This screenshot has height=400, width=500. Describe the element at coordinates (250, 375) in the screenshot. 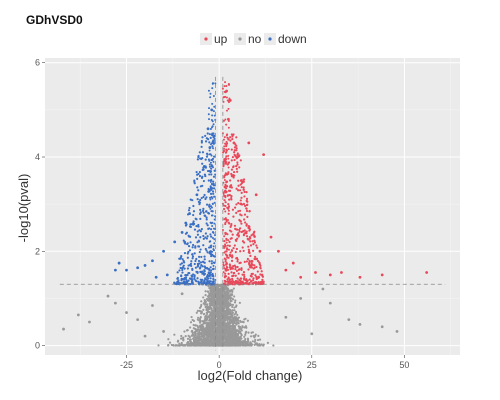

I see `x-axis-title: log2(Fold change)` at that location.